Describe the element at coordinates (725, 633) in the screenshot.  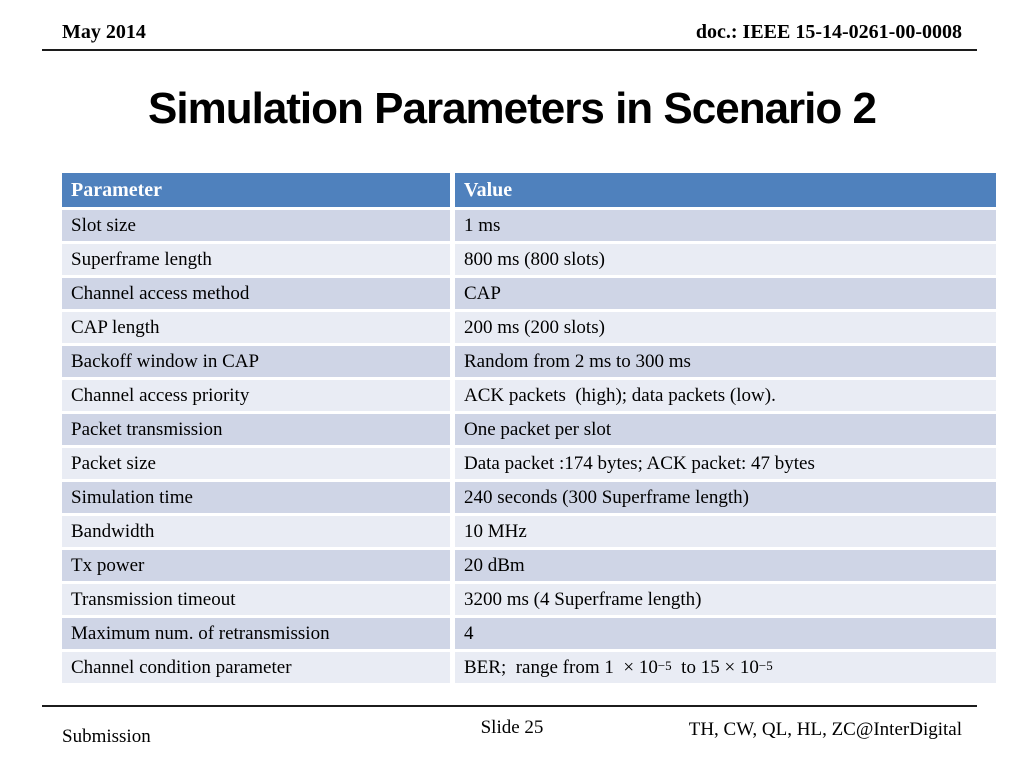
I see `value-cell: 4` at that location.